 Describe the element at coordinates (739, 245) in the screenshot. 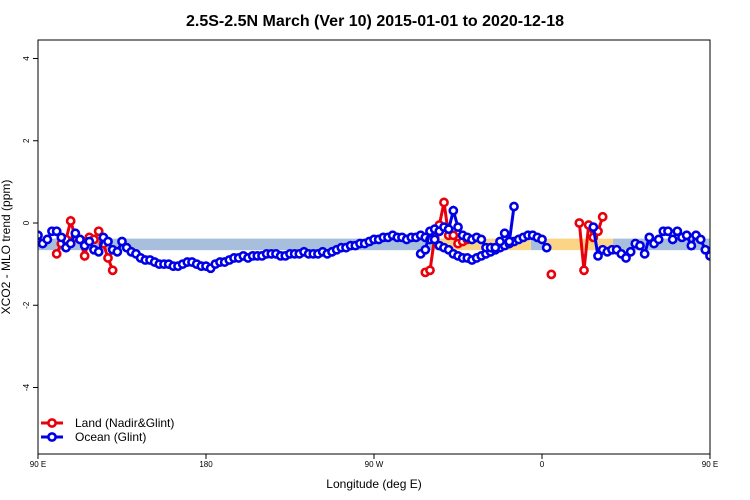

I see `series-line` at that location.